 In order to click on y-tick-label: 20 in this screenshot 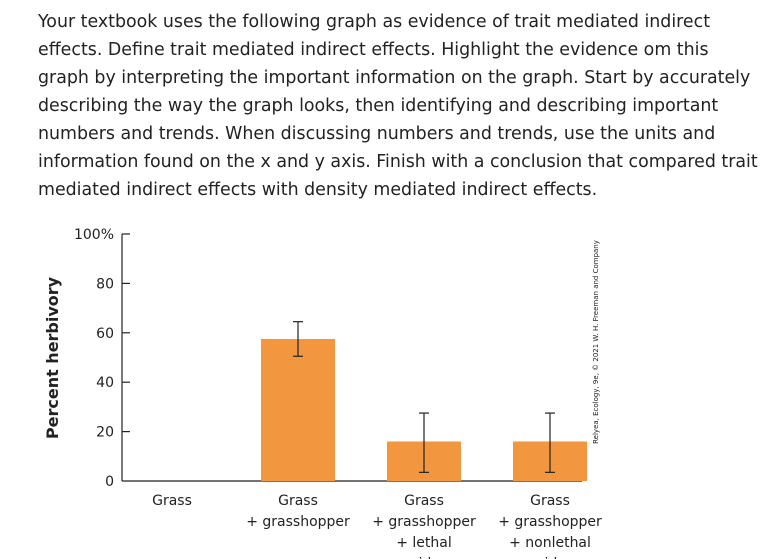, I will do `click(105, 433)`.